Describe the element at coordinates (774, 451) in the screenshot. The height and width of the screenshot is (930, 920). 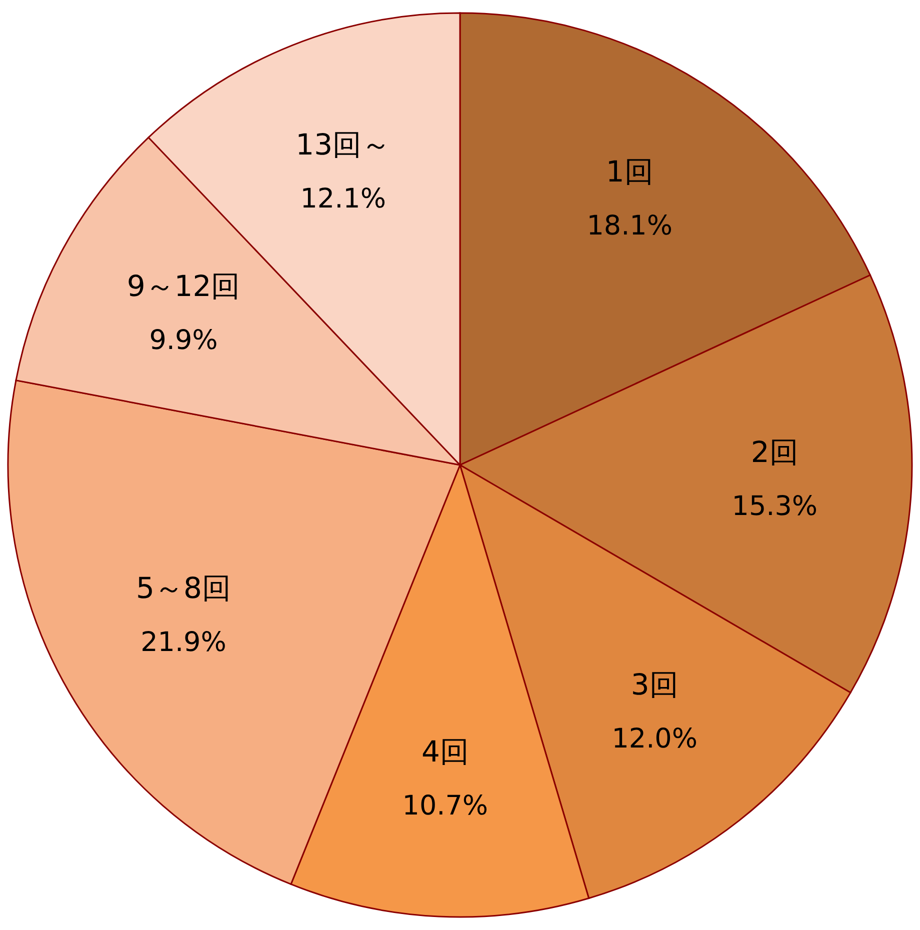
I see `slice-label: 2回` at that location.